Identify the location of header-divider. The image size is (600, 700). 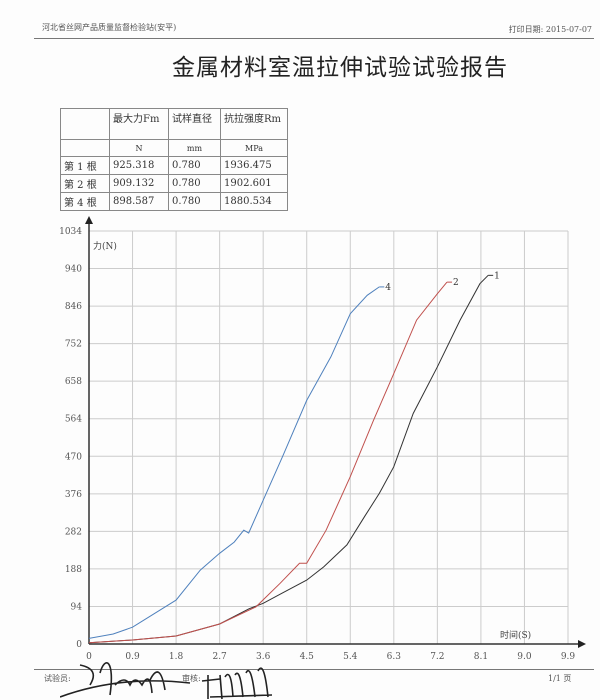
(314, 38).